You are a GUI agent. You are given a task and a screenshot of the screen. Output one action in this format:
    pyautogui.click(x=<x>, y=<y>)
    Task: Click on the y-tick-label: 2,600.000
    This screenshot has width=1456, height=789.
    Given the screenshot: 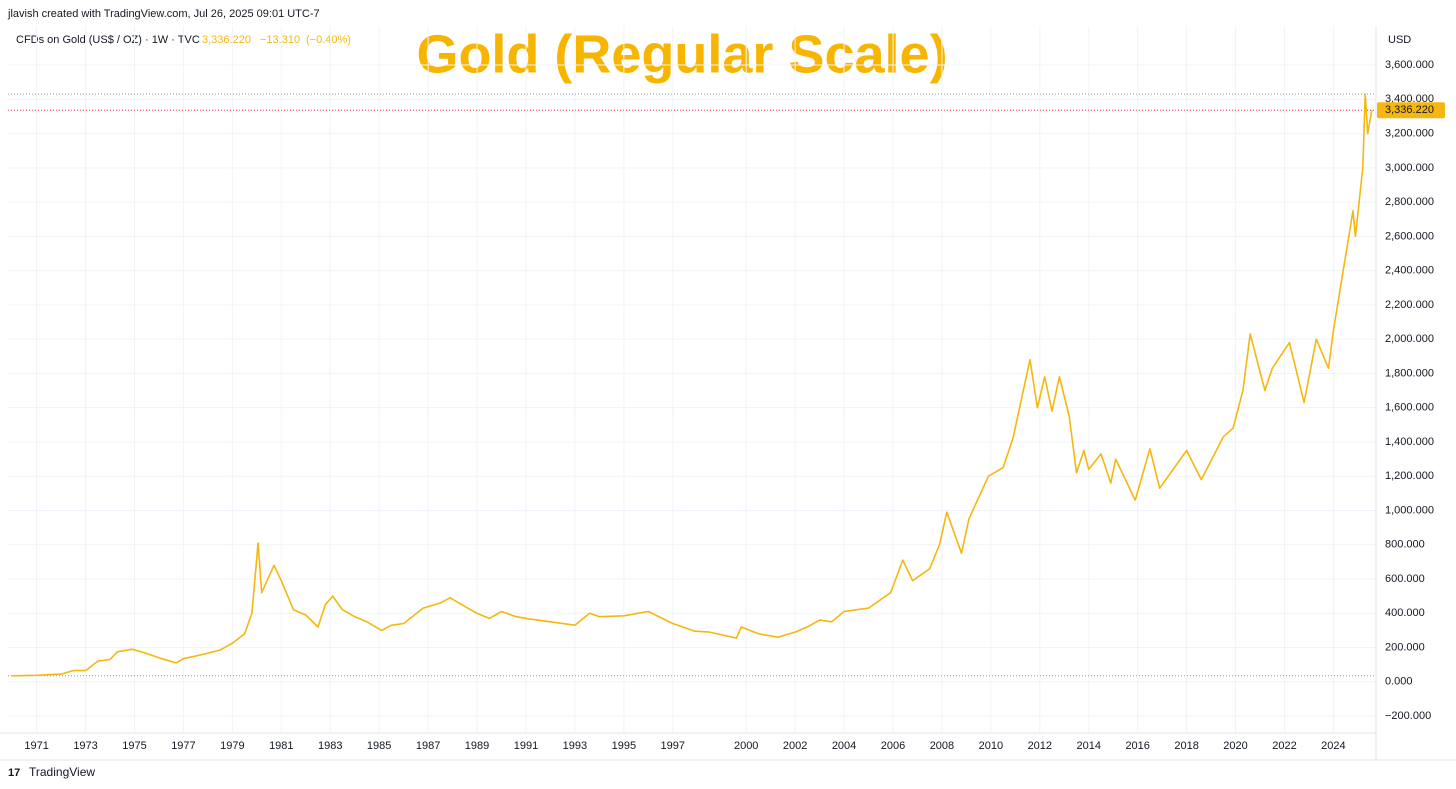 What is the action you would take?
    pyautogui.click(x=1409, y=236)
    